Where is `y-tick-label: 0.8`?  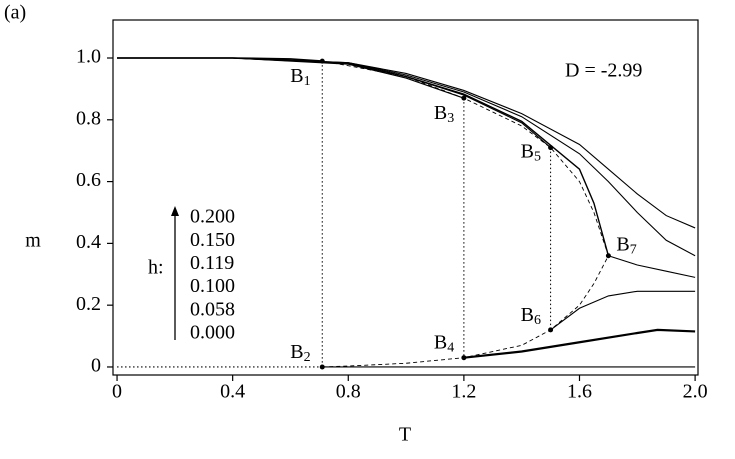
y-tick-label: 0.8 is located at coordinates (88, 118).